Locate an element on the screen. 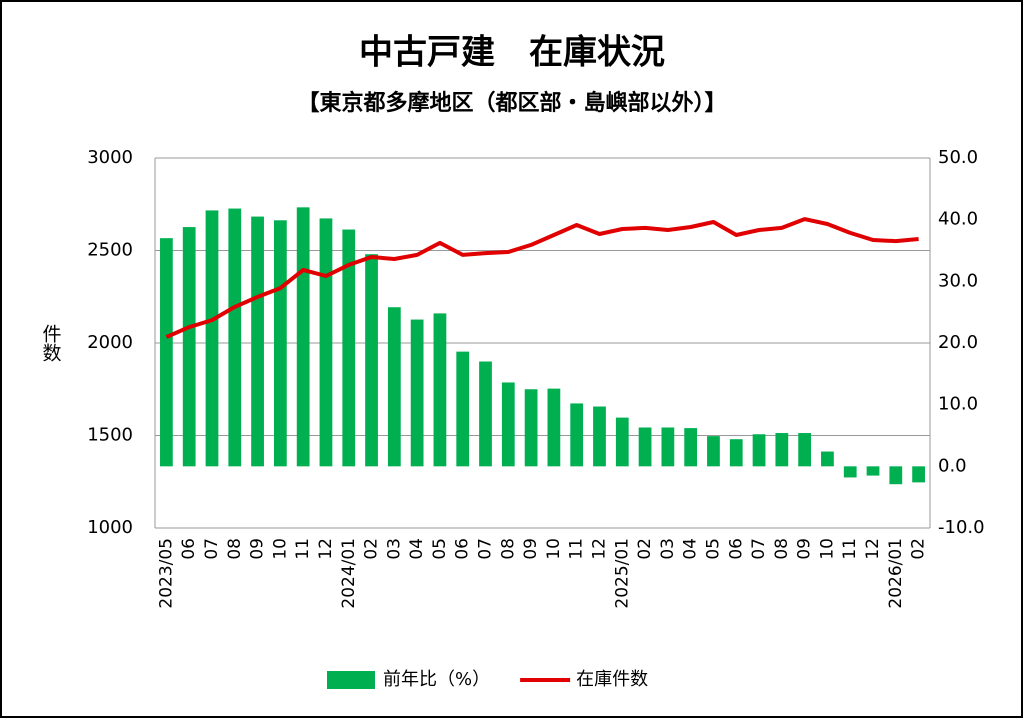  y-tick-label: 2000 is located at coordinates (110, 342).